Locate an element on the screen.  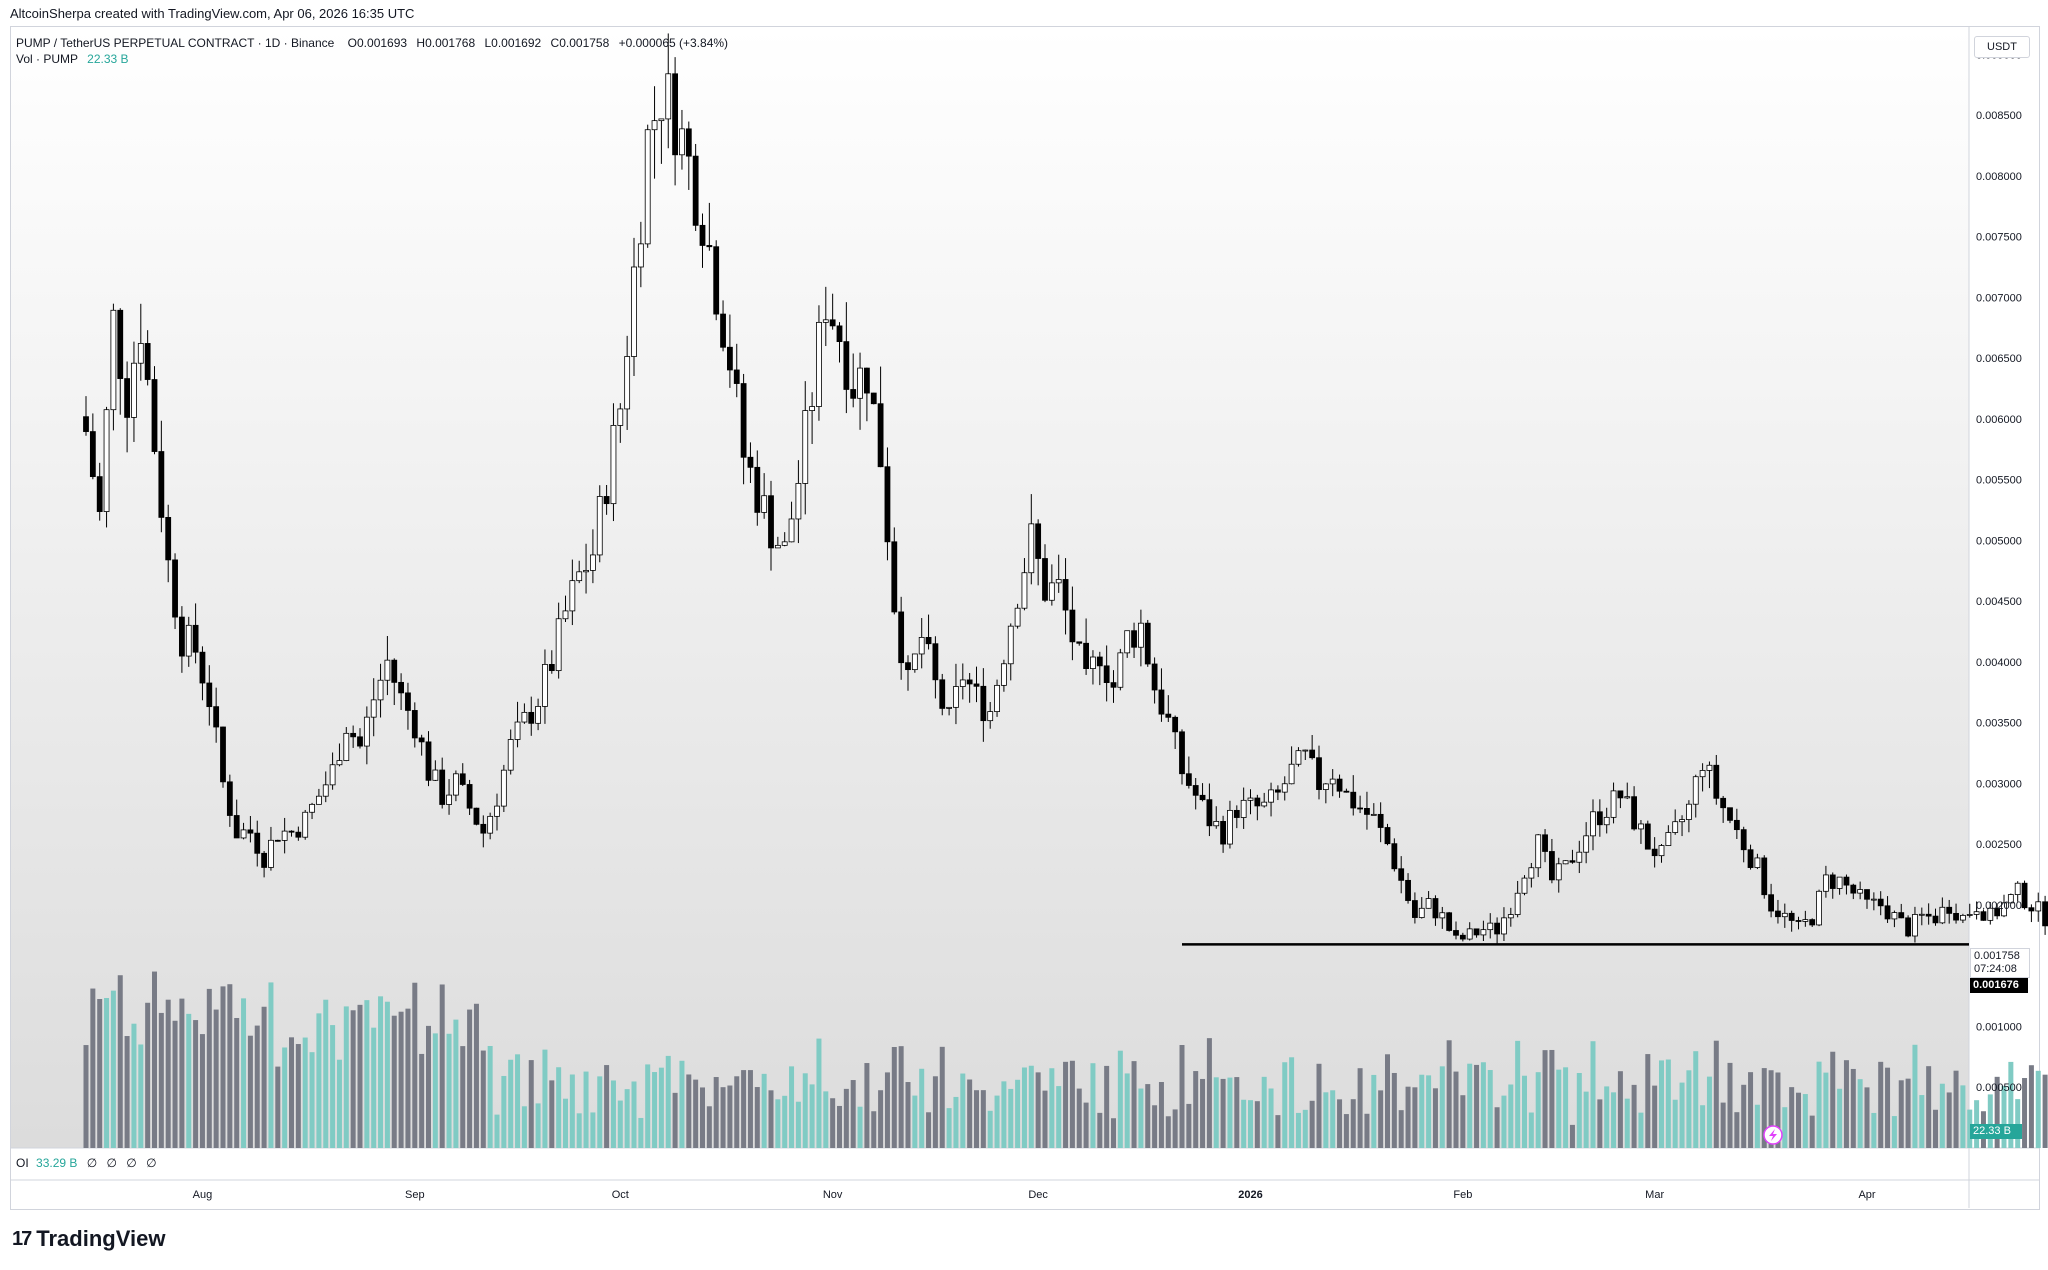
time-tick-label: Oct is located at coordinates (620, 1195).